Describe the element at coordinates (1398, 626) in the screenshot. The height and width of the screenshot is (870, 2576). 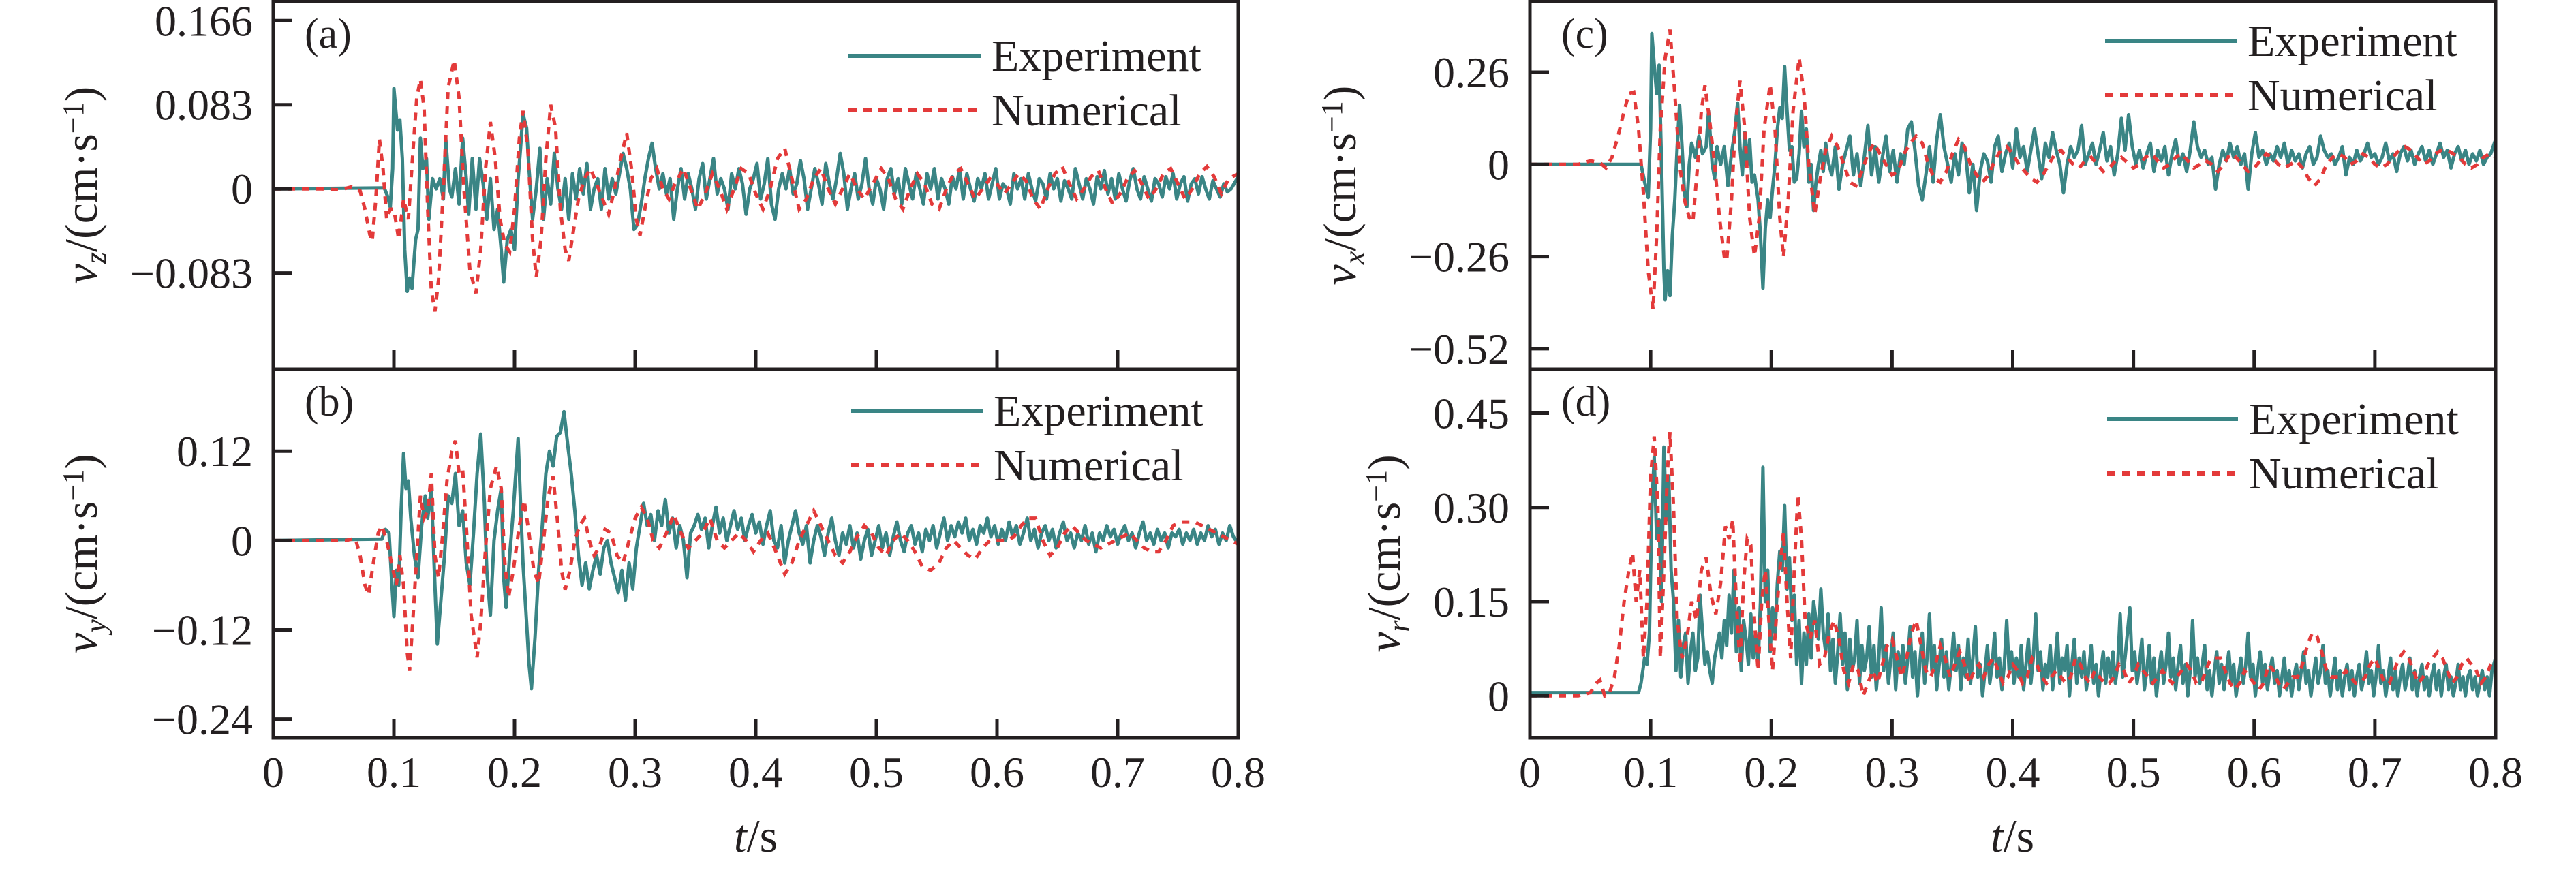
I see `y-axis-subscript: r` at that location.